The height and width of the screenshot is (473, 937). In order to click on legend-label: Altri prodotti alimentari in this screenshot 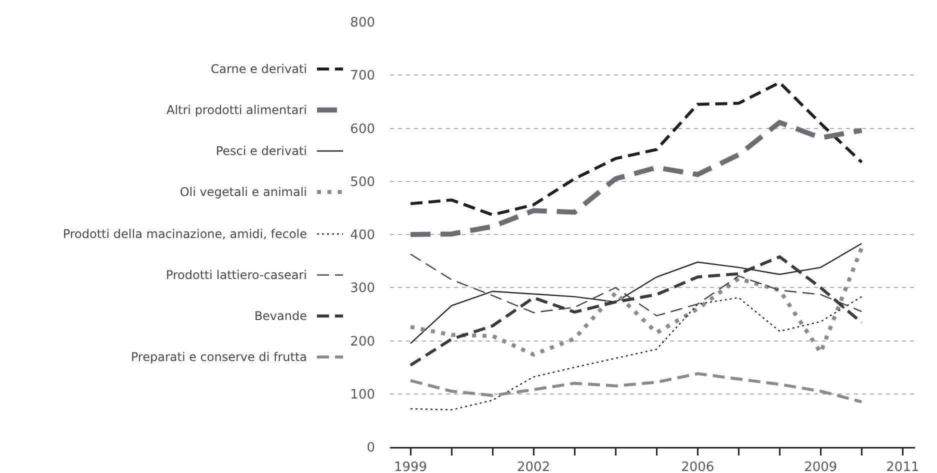, I will do `click(236, 110)`.